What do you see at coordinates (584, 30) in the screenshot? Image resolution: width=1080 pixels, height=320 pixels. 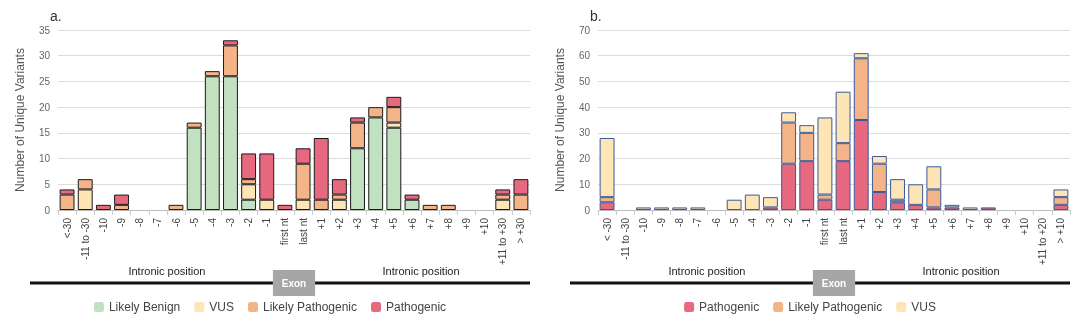 I see `y-tick-label: 70` at bounding box center [584, 30].